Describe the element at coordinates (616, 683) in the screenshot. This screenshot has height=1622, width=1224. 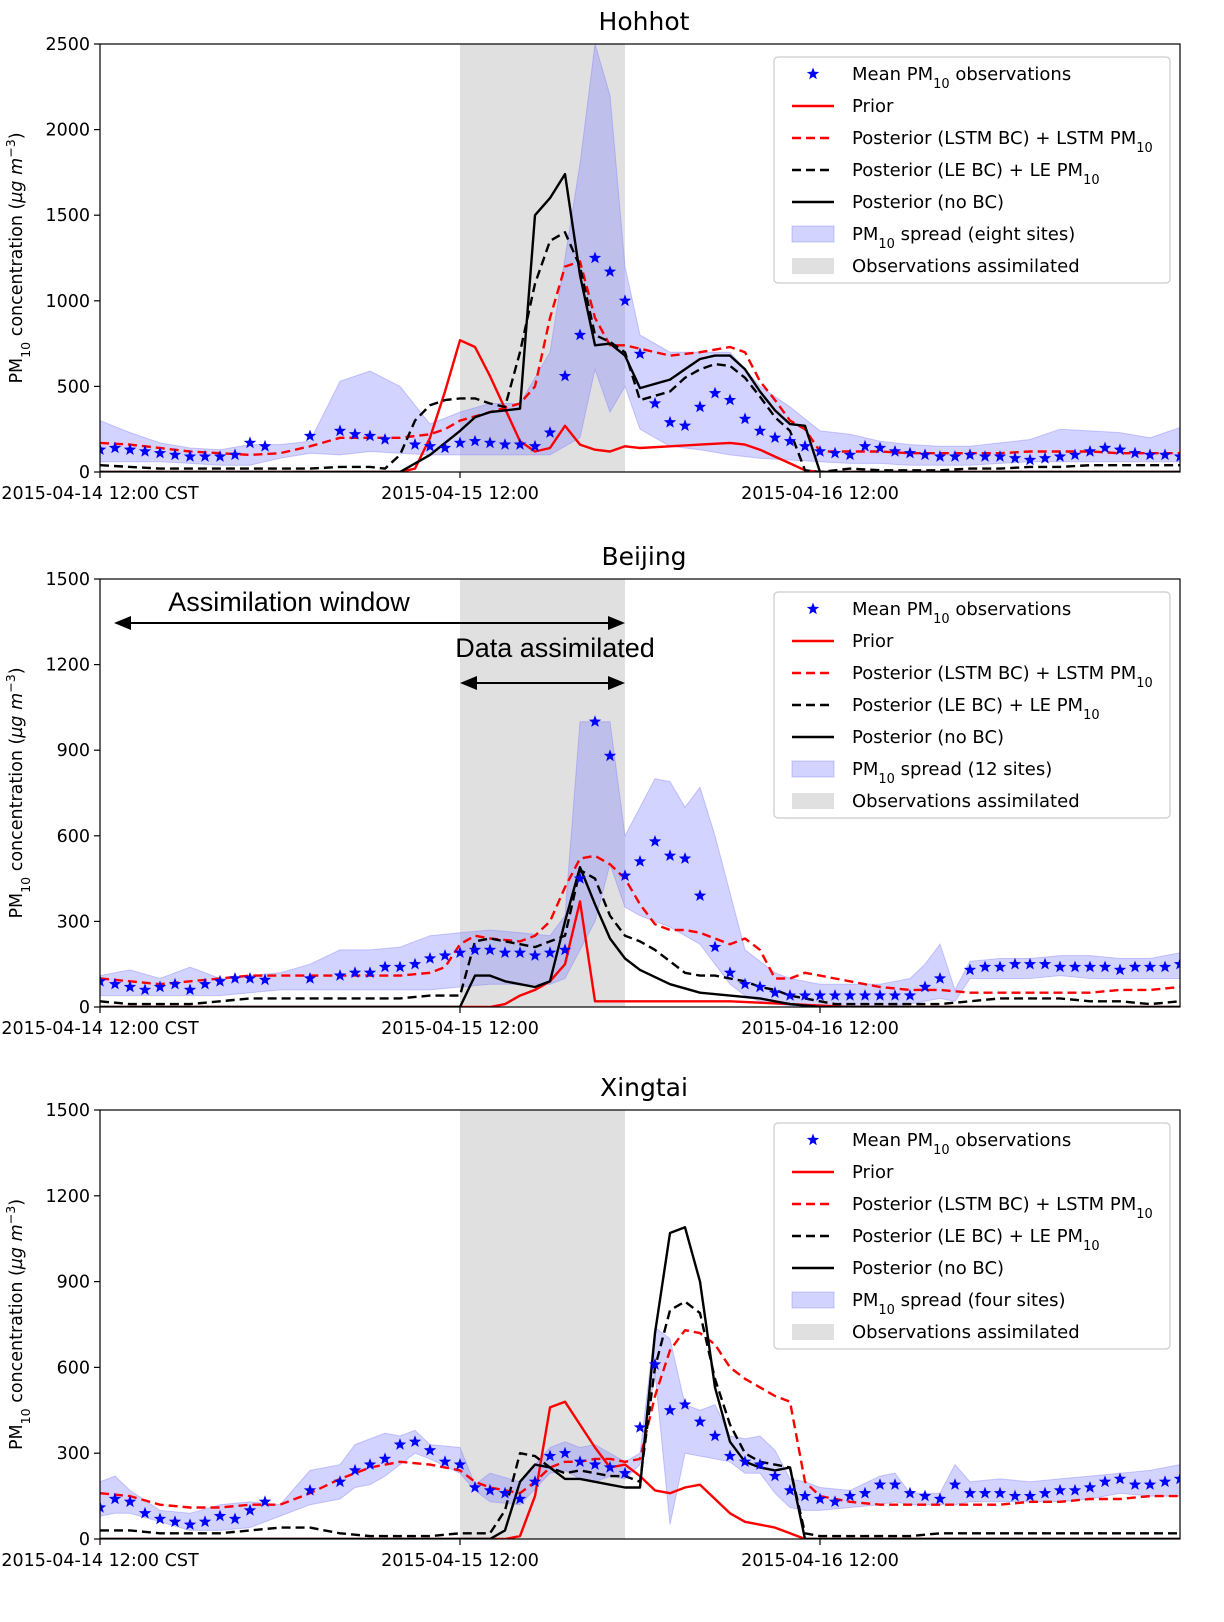
I see `data-assimilated-arrow-head-right` at that location.